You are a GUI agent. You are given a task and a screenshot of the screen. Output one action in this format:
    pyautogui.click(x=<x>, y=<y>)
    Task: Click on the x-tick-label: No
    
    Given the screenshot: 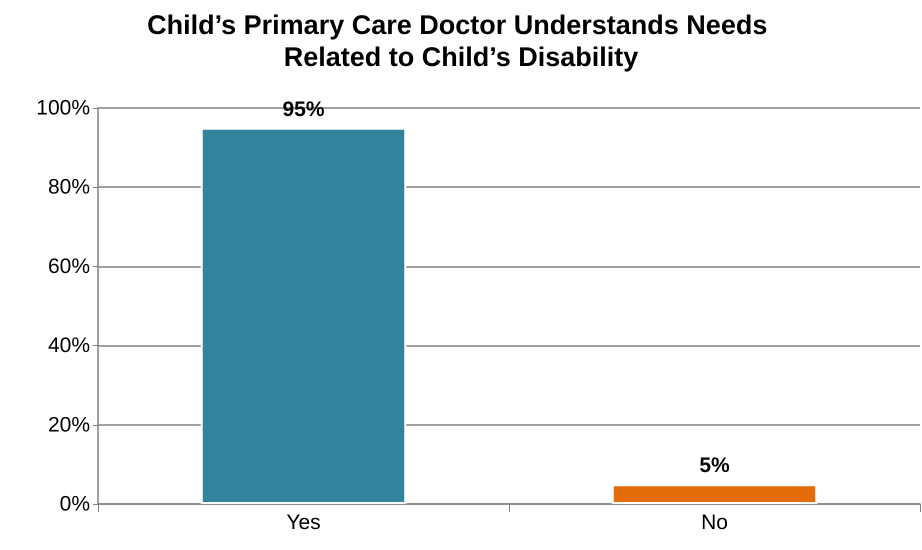 What is the action you would take?
    pyautogui.click(x=714, y=522)
    